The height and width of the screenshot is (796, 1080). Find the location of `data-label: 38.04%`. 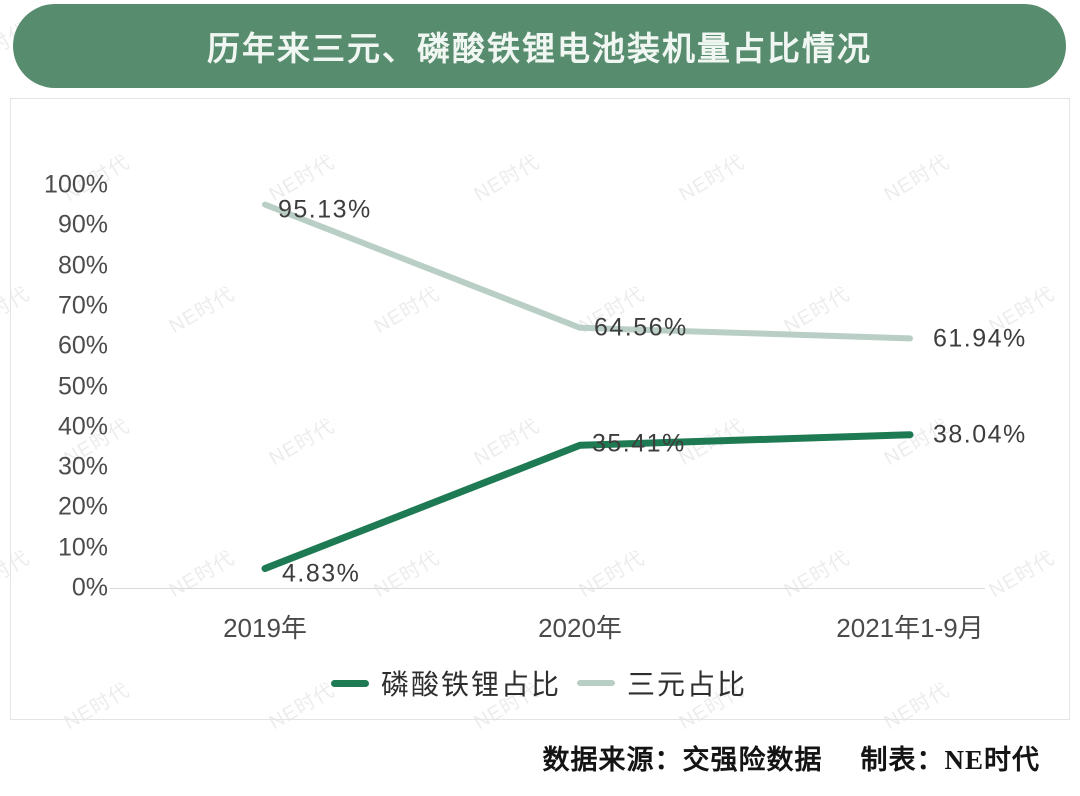

data-label: 38.04% is located at coordinates (980, 434).